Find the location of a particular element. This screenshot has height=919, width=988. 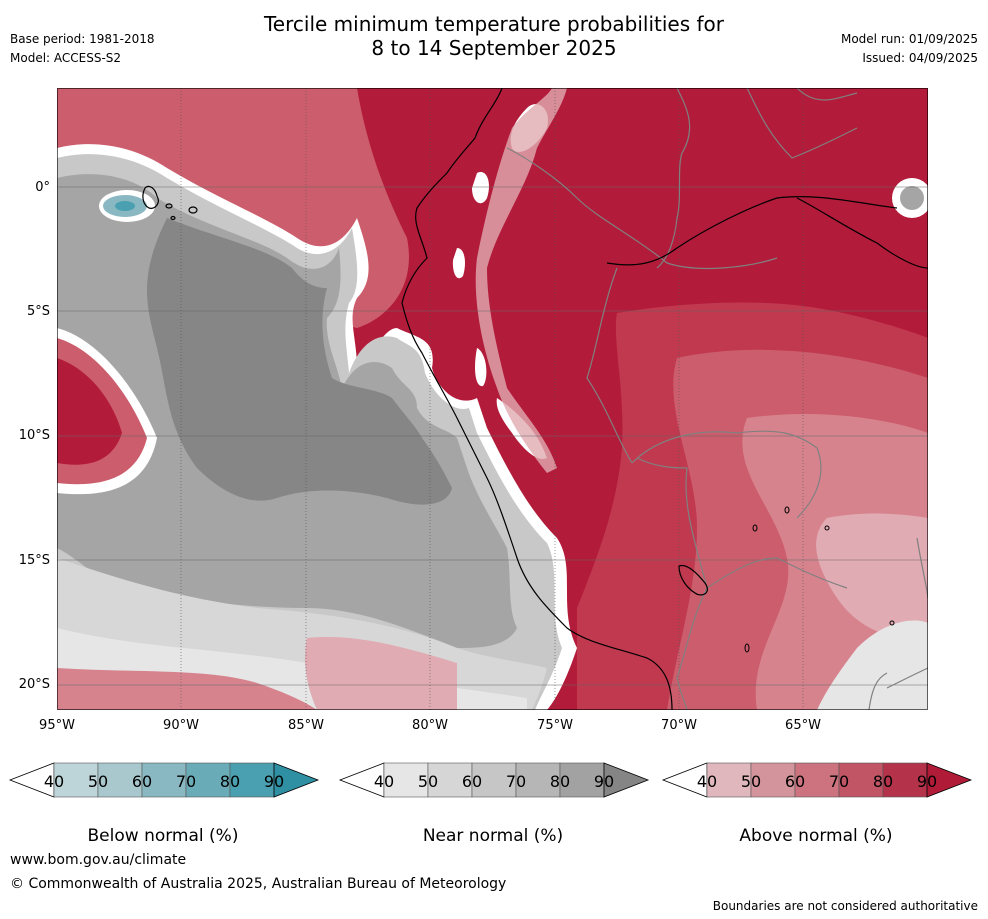

region-near-southeast-corner is located at coordinates (872, 665).